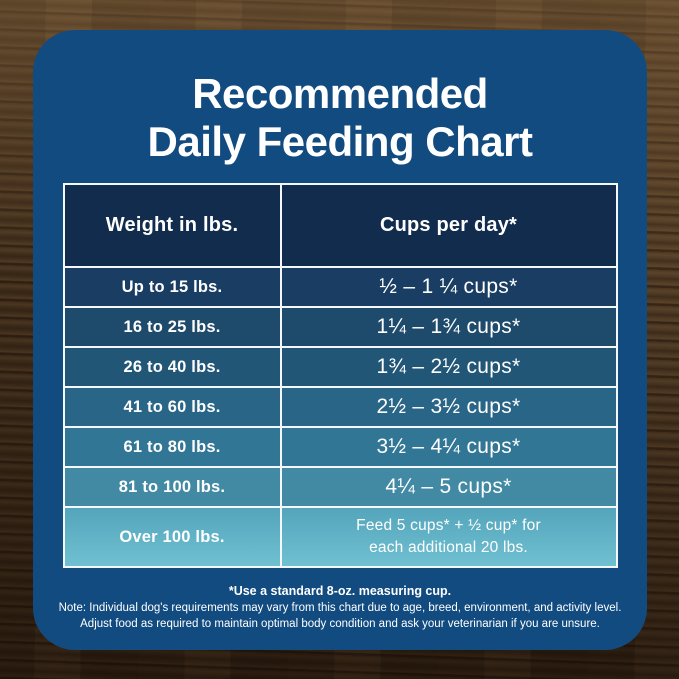 This screenshot has height=679, width=679. What do you see at coordinates (172, 537) in the screenshot?
I see `weight-cell-row-7: Over 100 lbs.` at bounding box center [172, 537].